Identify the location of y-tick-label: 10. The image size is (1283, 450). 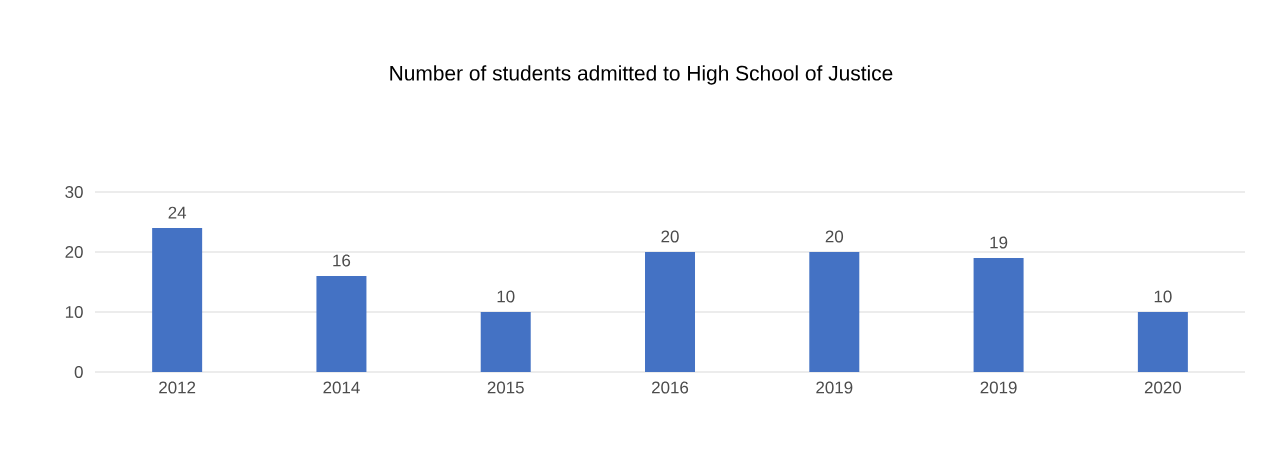
(74, 312).